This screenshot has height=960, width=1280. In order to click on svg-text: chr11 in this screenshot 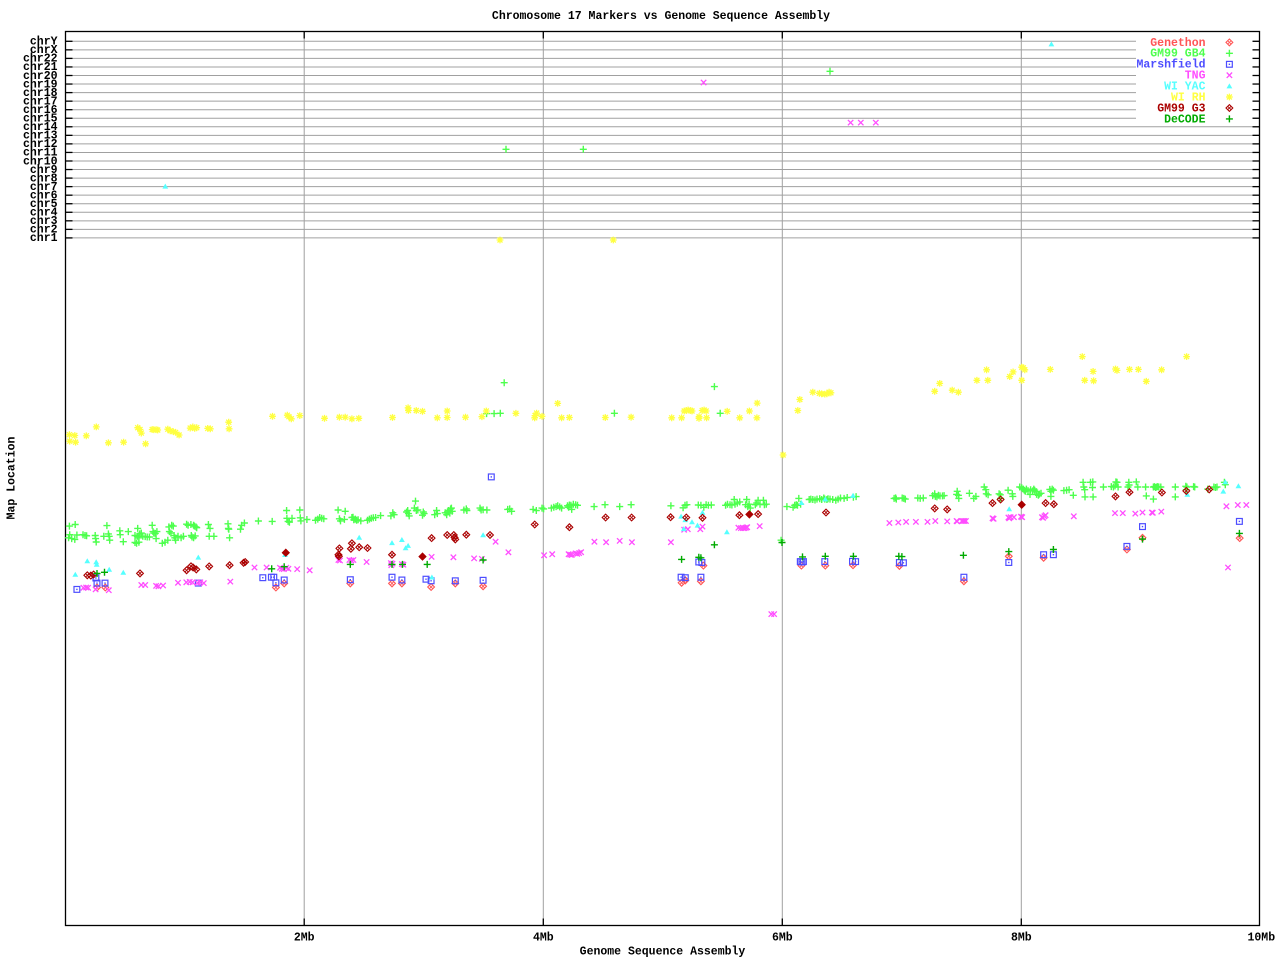, I will do `click(40, 153)`.